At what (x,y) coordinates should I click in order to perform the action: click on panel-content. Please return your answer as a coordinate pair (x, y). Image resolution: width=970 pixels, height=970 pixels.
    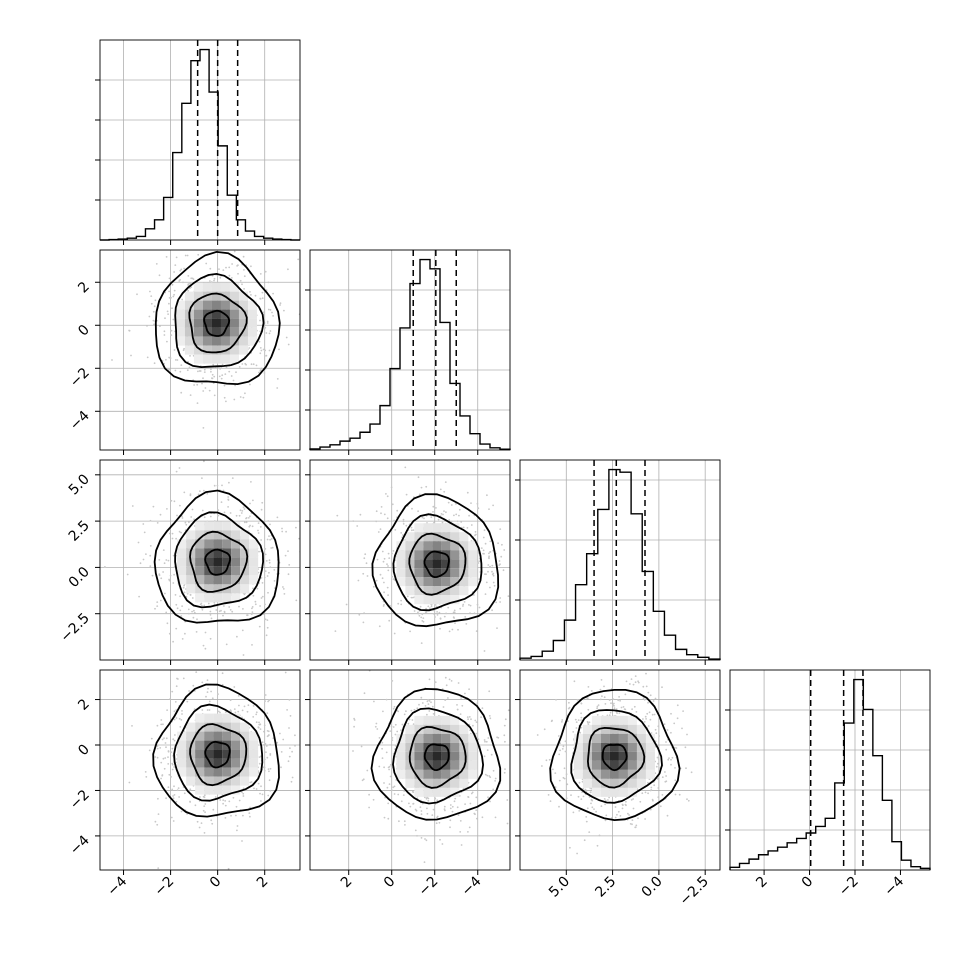
    Looking at the image, I should click on (417, 560).